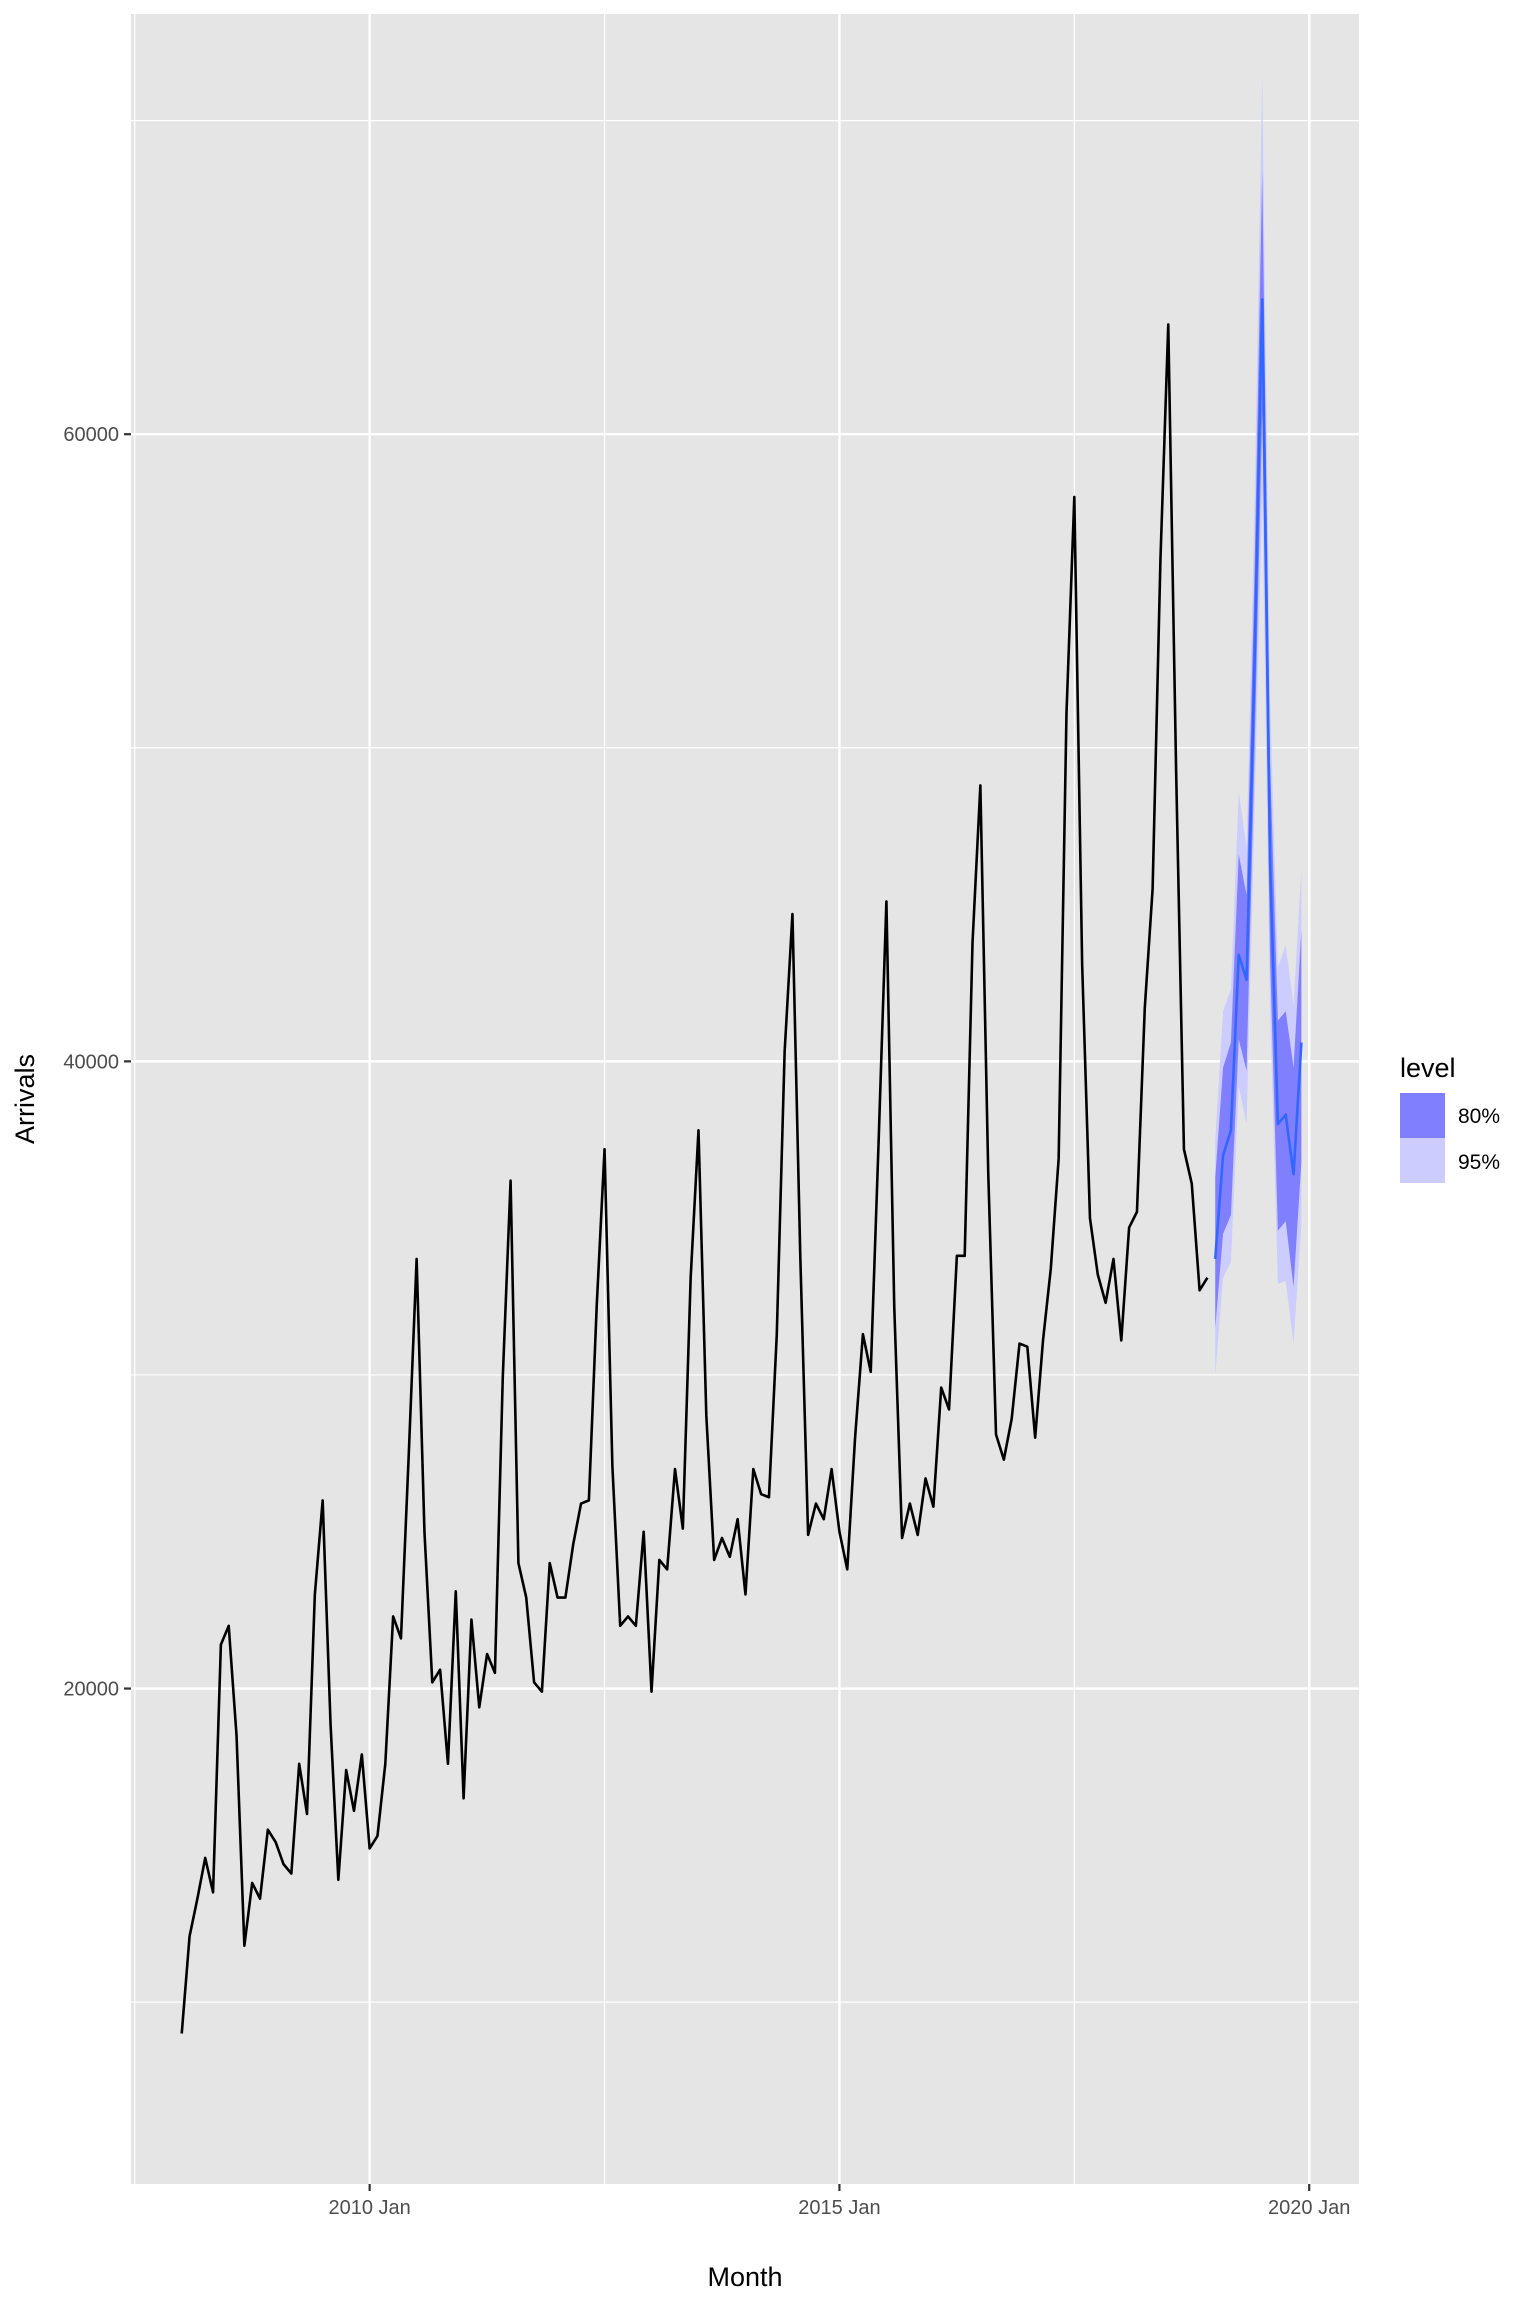  Describe the element at coordinates (839, 2208) in the screenshot. I see `x-tick-label: 2015 Jan` at that location.